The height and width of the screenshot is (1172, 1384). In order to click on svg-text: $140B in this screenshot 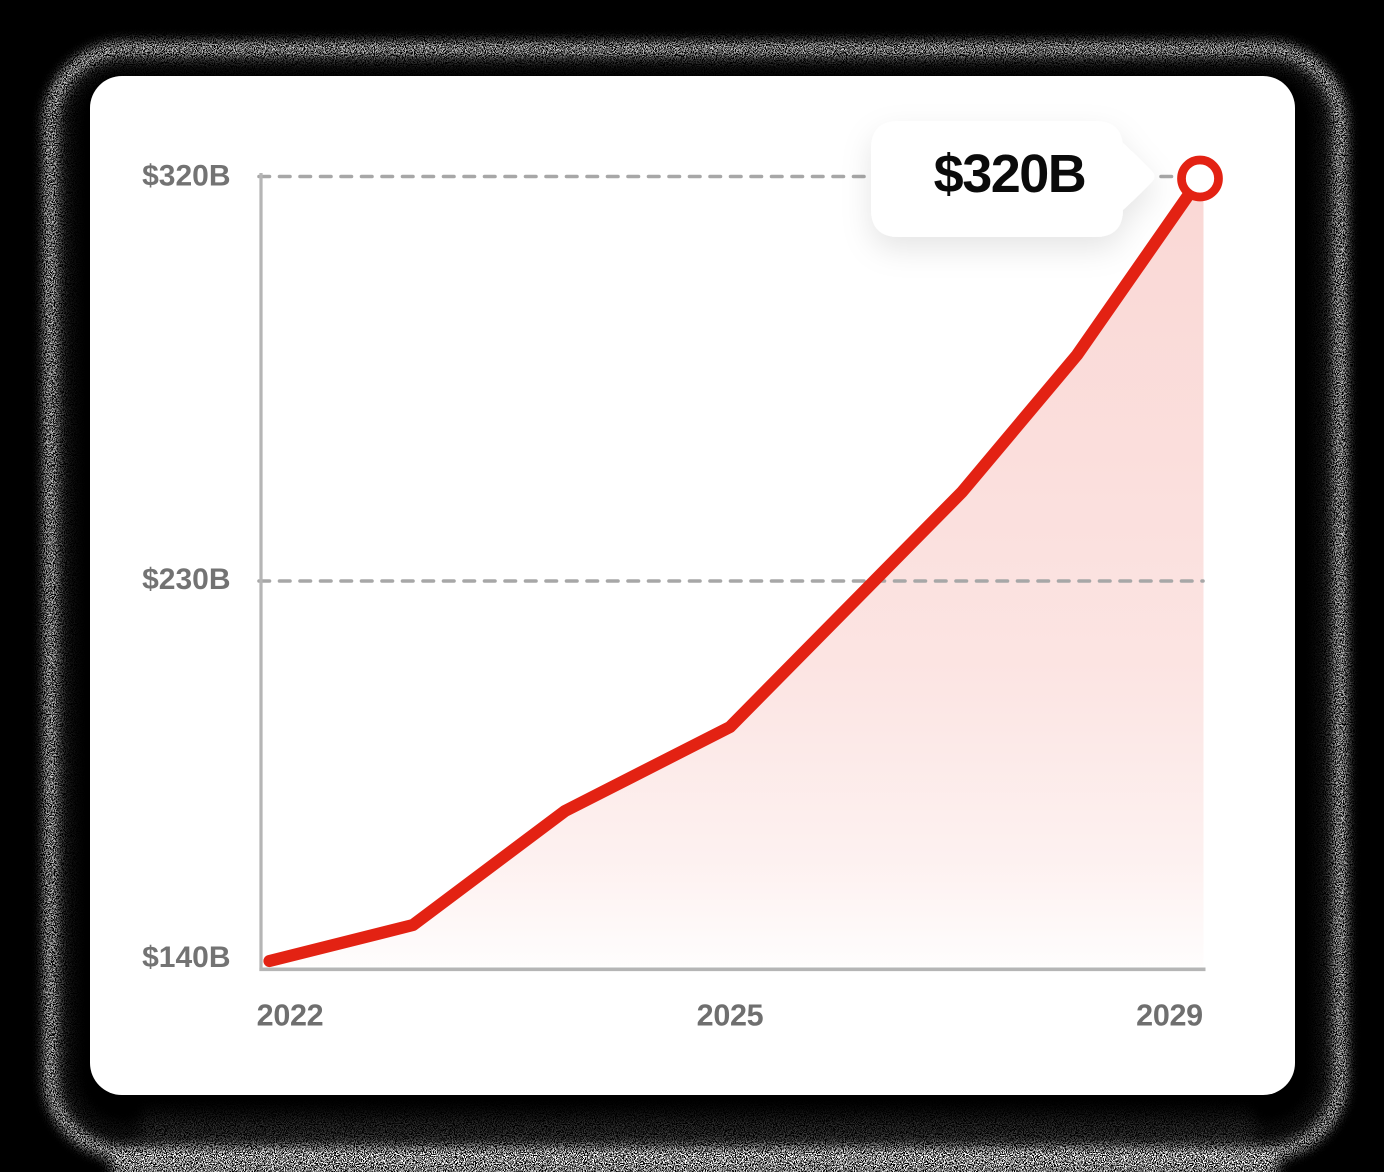, I will do `click(186, 957)`.